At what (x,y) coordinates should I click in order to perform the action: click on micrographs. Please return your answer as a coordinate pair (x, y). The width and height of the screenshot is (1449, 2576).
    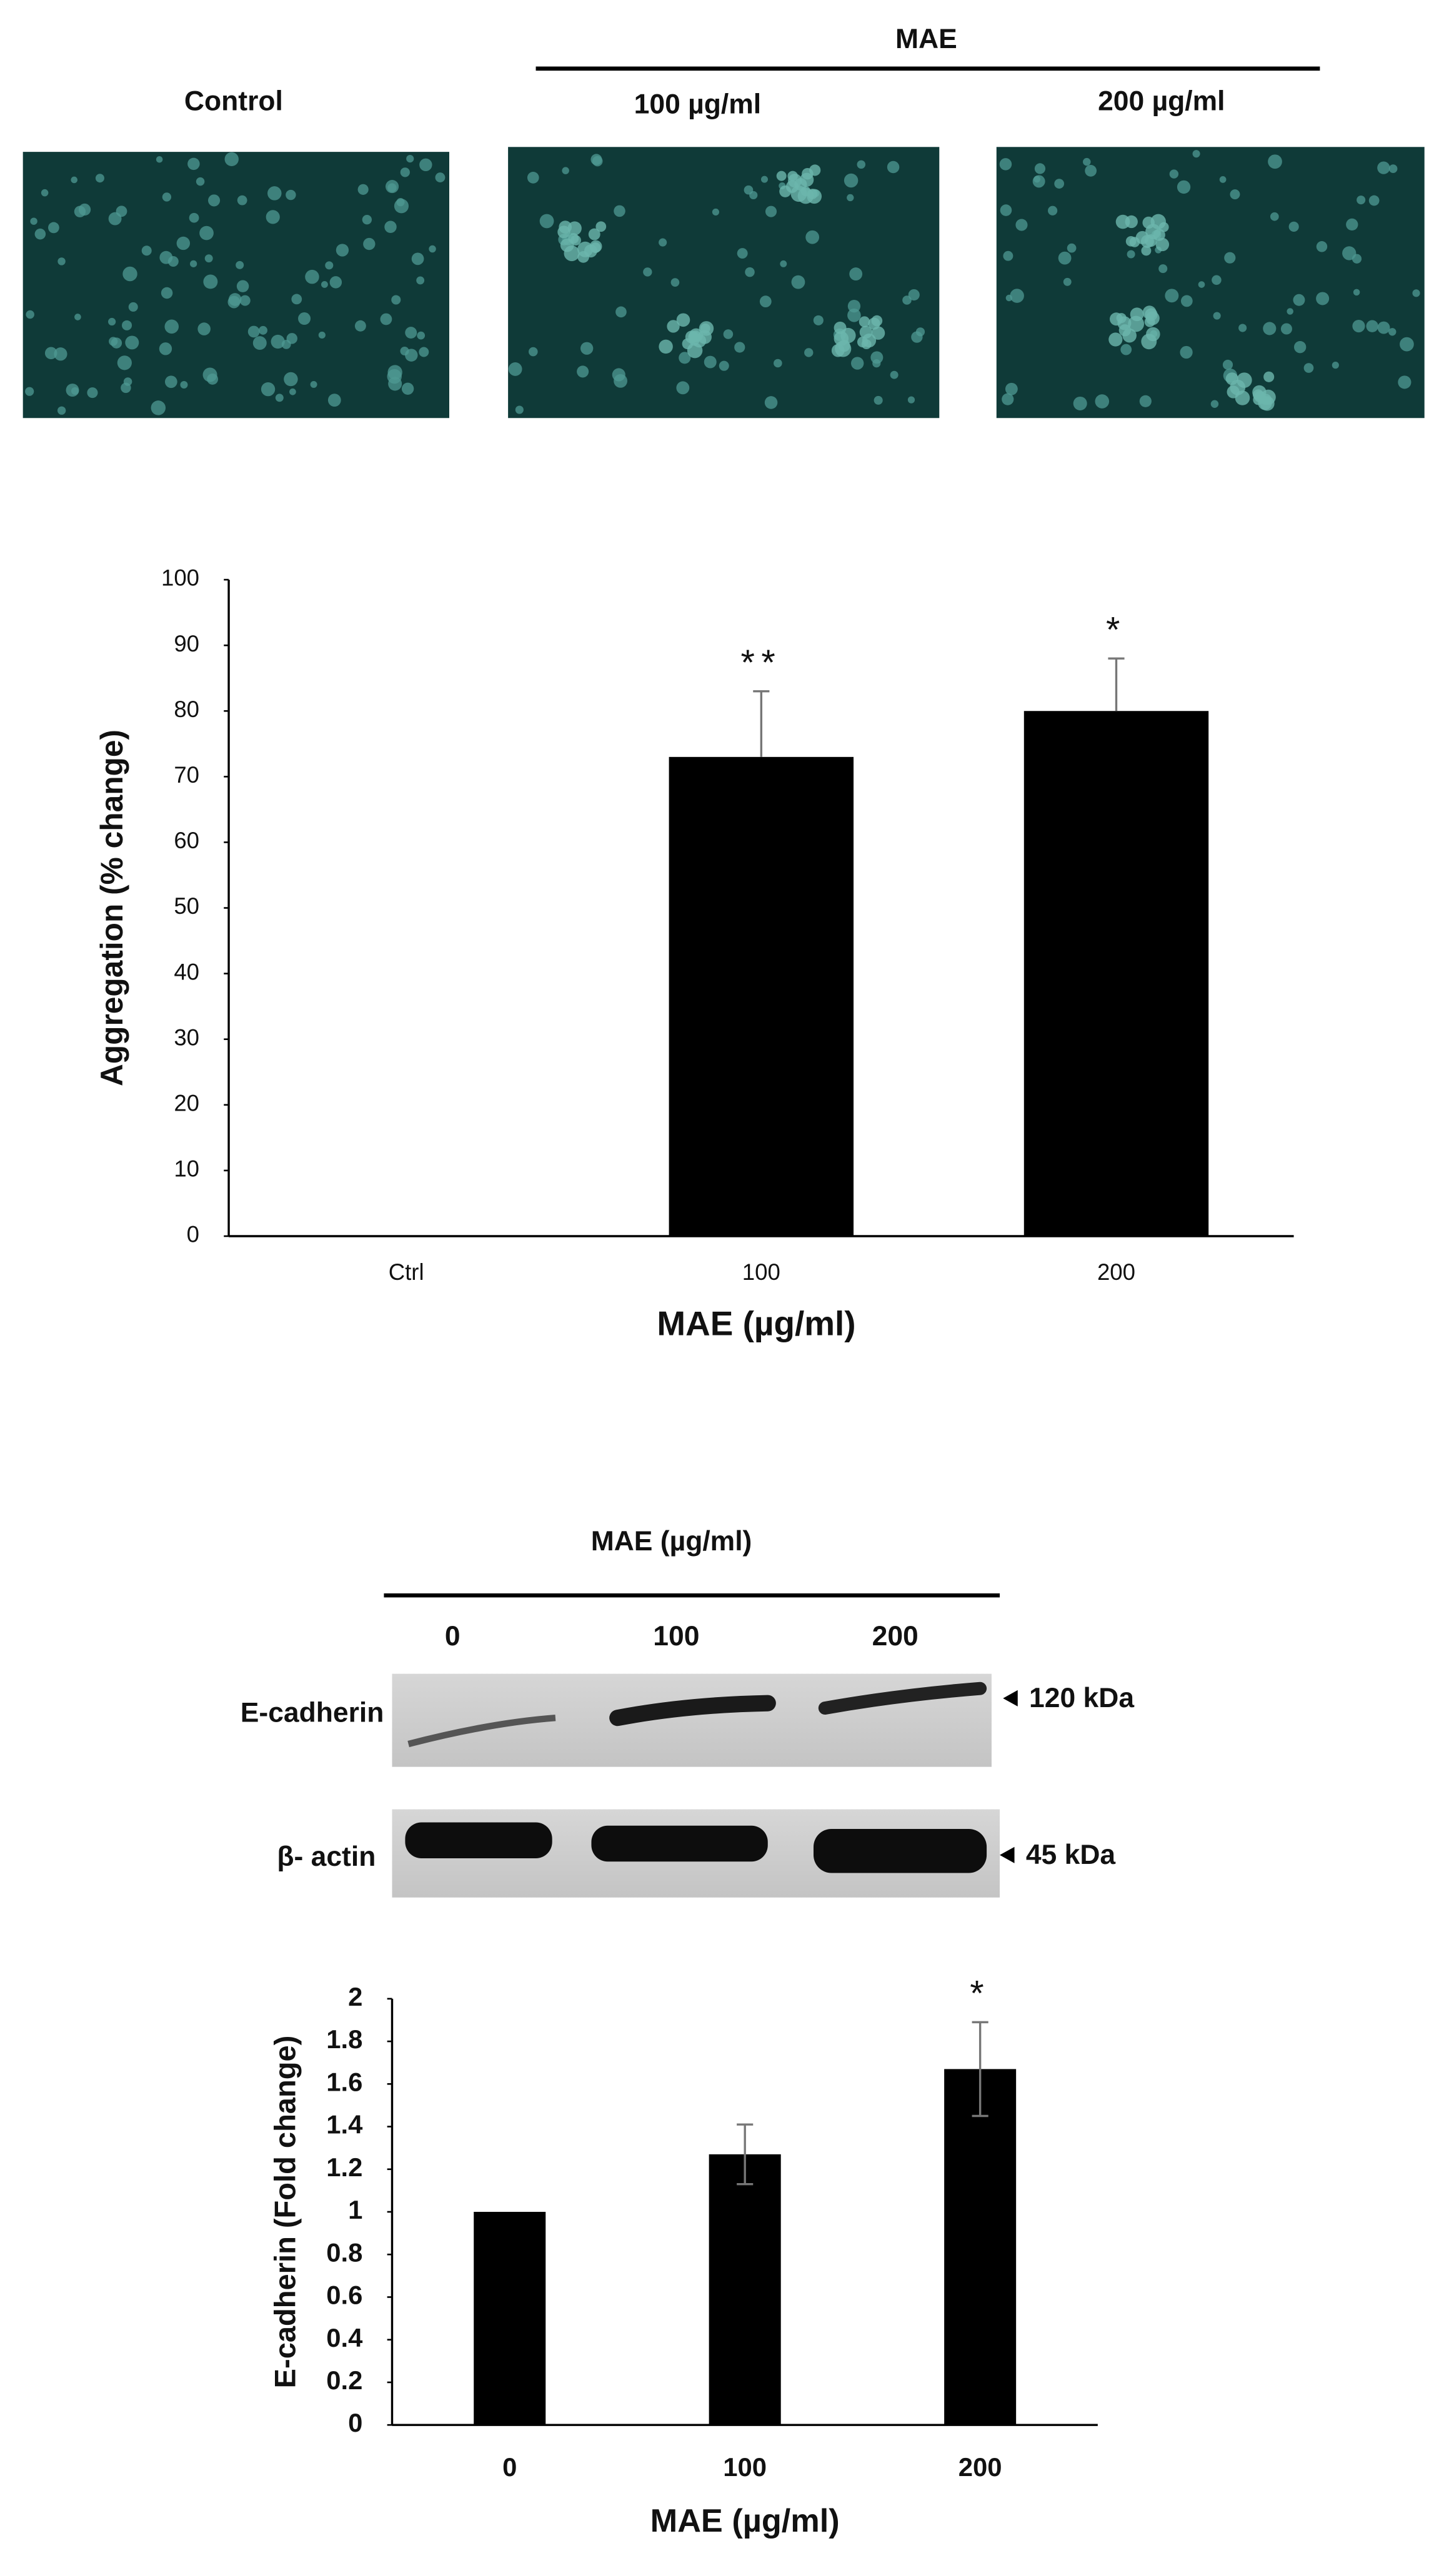
    Looking at the image, I should click on (723, 283).